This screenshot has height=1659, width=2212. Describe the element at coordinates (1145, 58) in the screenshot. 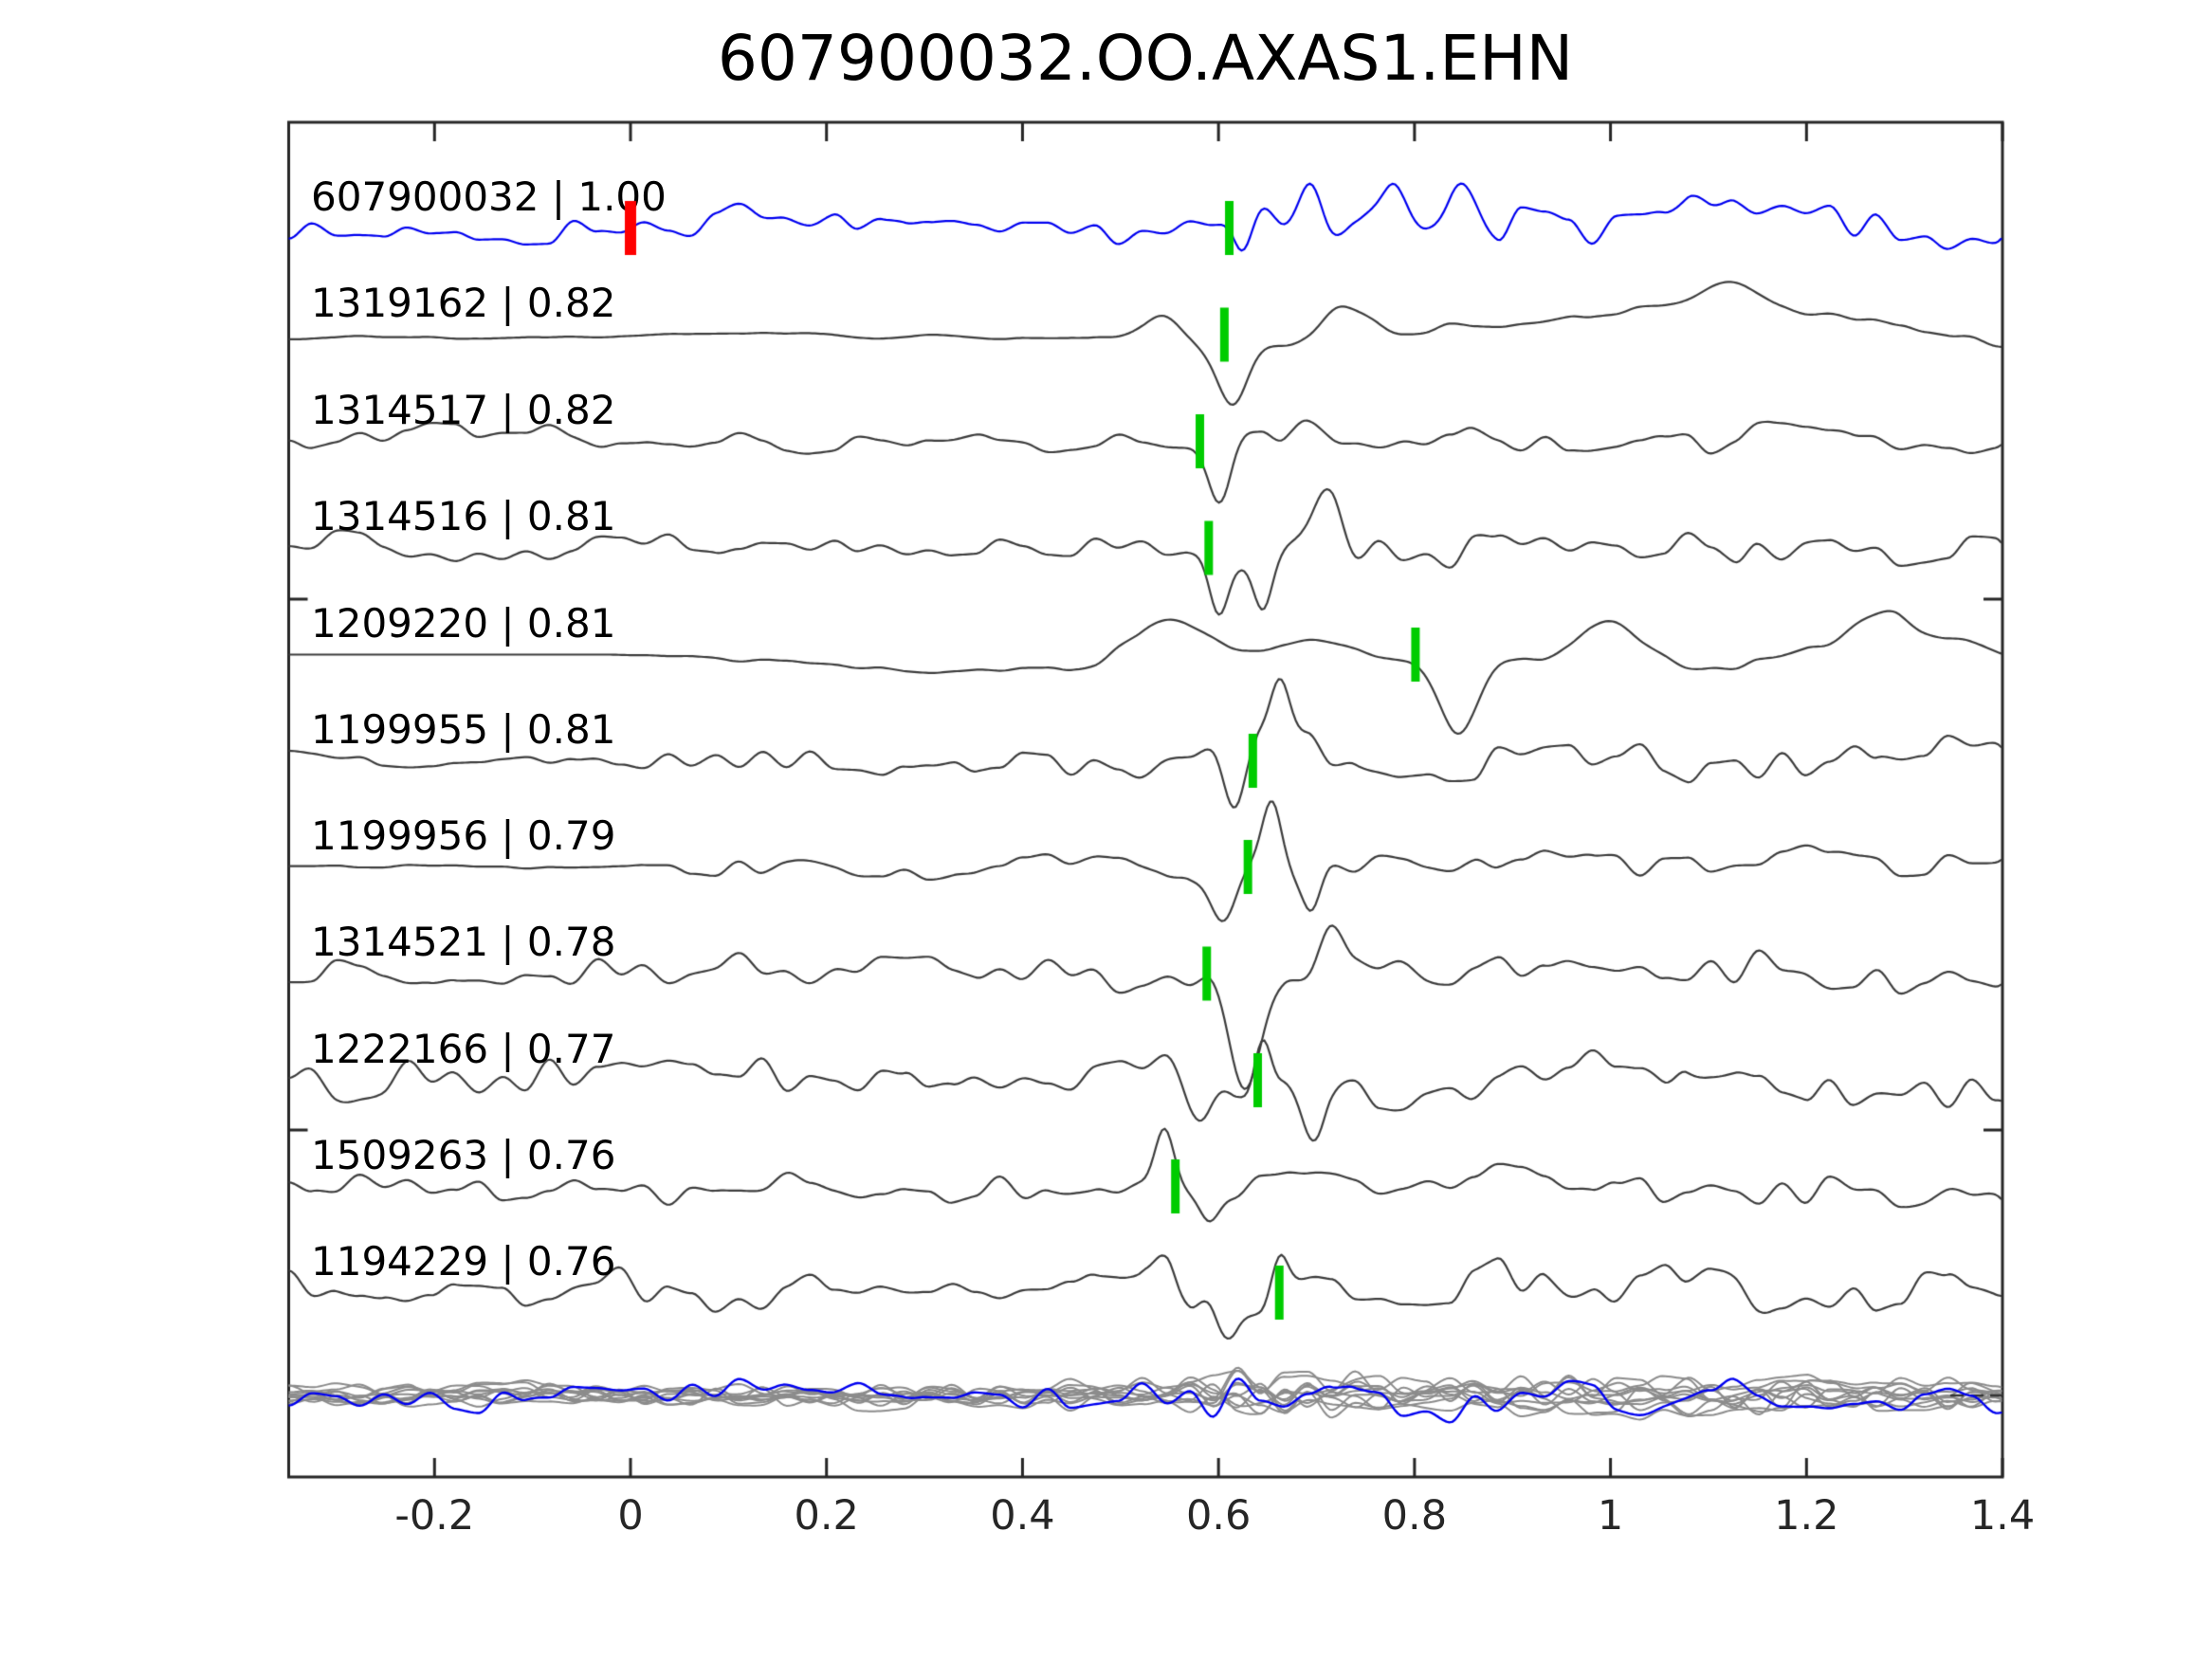

I see `plot-title: 607900032.OO.AXAS1.EHN` at that location.